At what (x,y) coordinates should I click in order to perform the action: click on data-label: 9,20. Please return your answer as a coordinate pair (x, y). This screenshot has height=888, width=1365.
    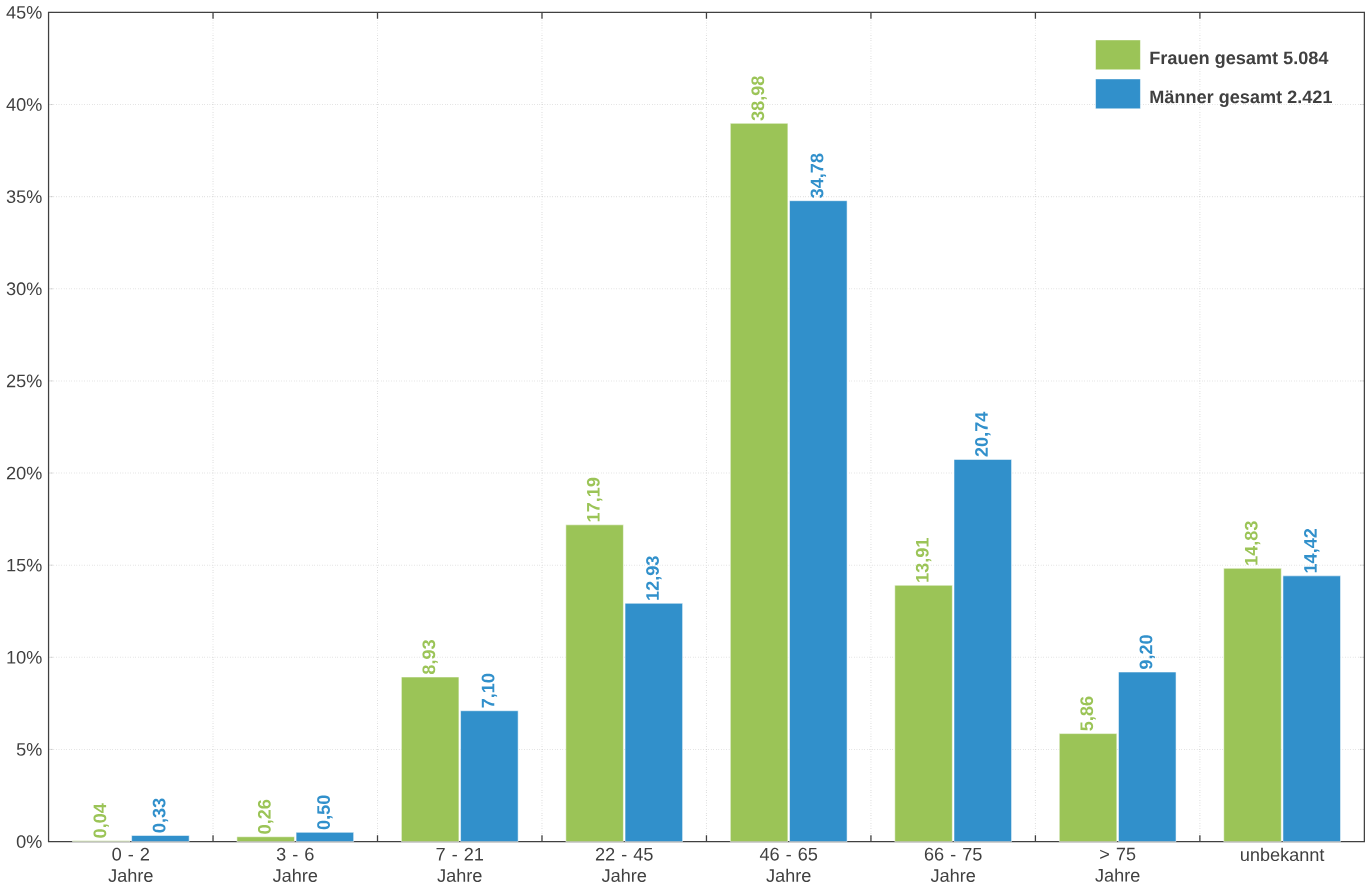
    Looking at the image, I should click on (1147, 652).